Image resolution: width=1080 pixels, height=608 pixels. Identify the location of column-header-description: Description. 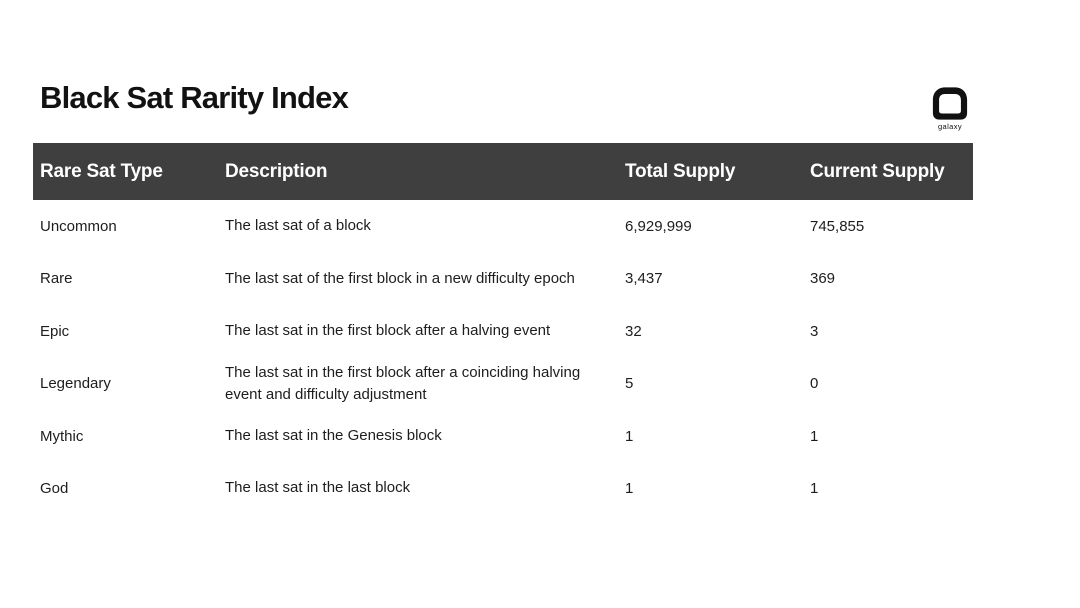
(276, 171).